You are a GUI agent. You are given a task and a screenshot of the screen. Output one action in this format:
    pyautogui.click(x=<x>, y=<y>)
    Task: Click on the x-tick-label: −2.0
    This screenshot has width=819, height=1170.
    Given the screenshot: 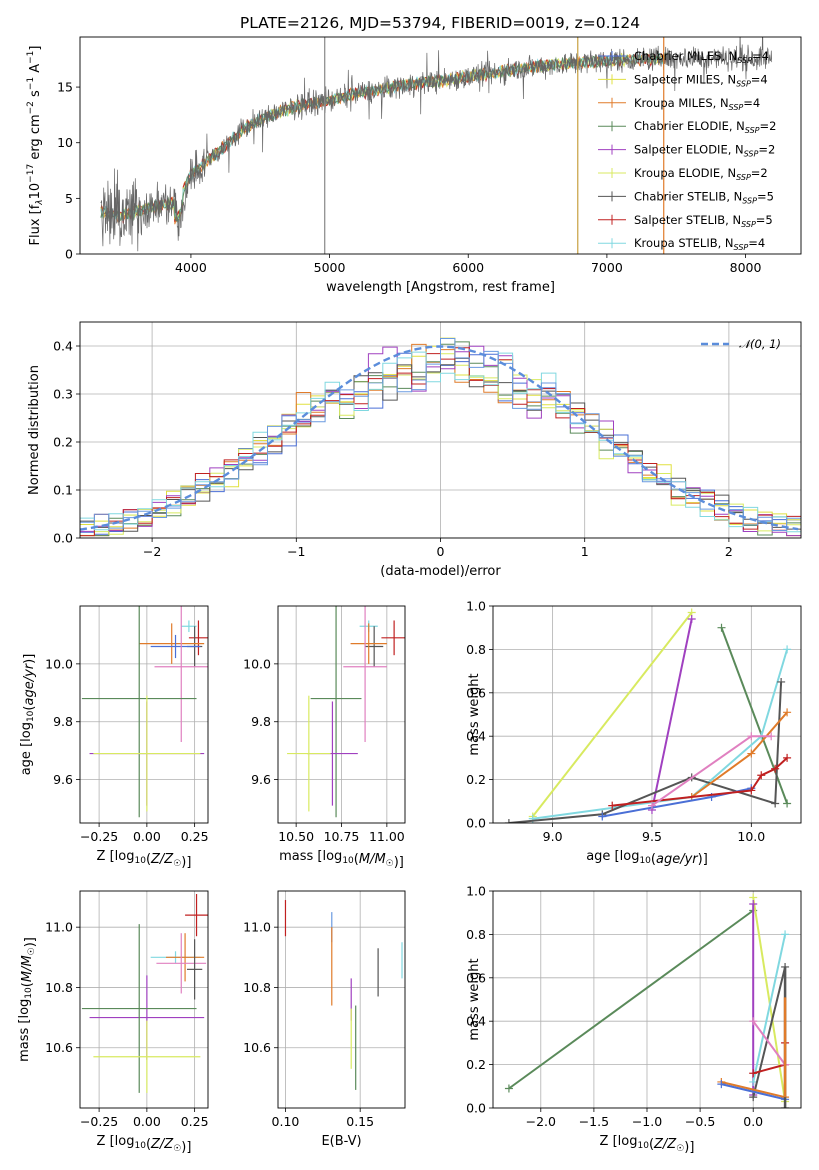 What is the action you would take?
    pyautogui.click(x=541, y=1121)
    